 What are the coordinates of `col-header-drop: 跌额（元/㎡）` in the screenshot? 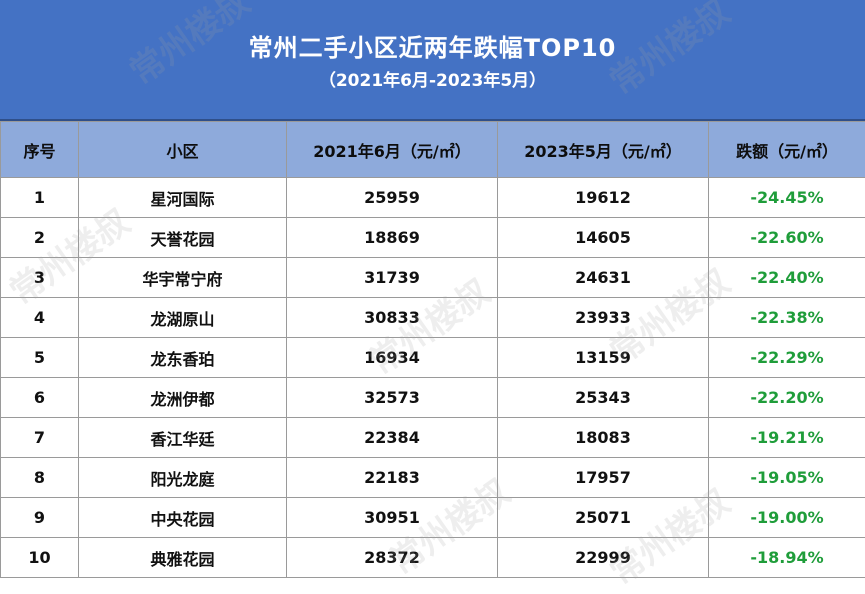 It's located at (787, 150).